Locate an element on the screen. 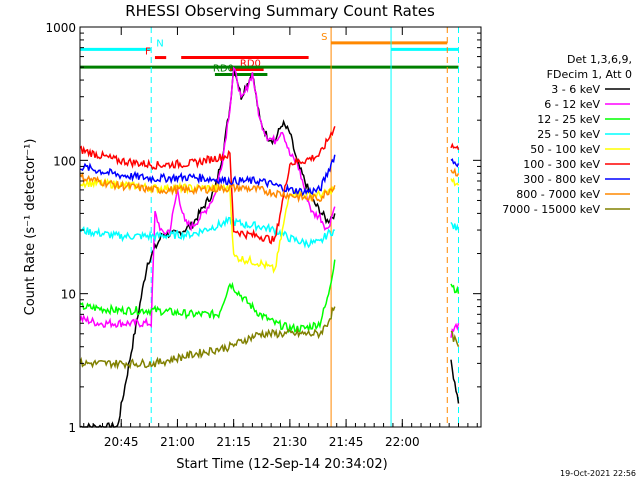  x-tick-label-5: 22:00 is located at coordinates (402, 442).